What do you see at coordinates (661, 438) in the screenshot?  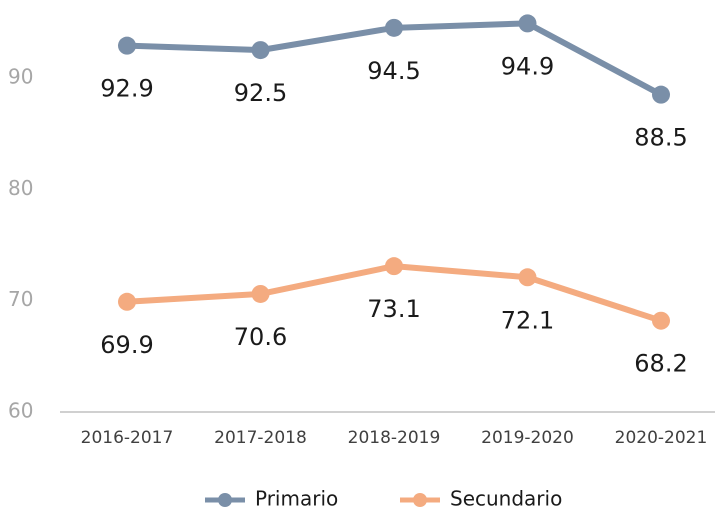 I see `x-tick-label: 2020-2021` at bounding box center [661, 438].